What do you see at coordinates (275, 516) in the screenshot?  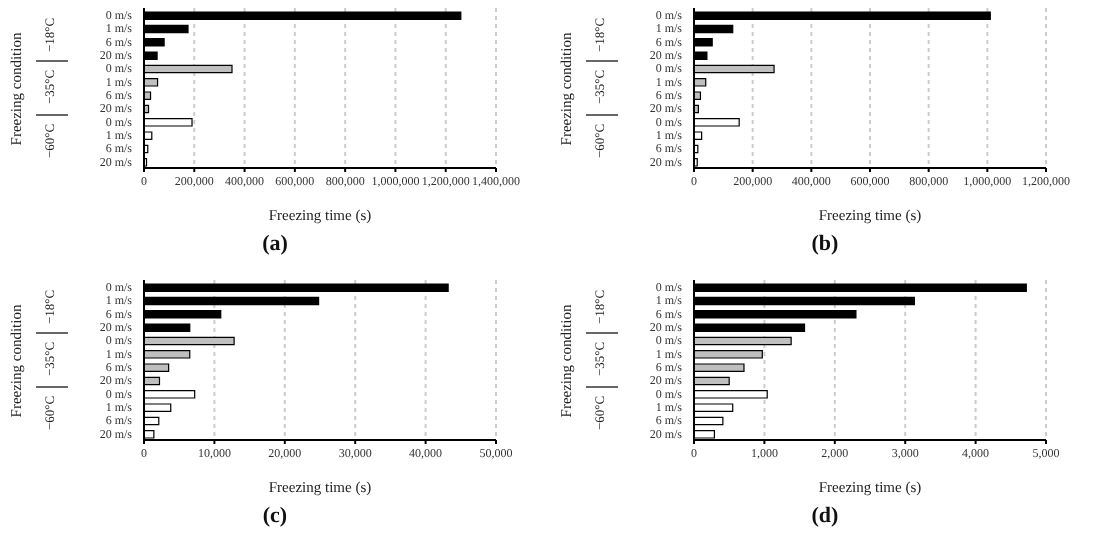 I see `text: (c)` at bounding box center [275, 516].